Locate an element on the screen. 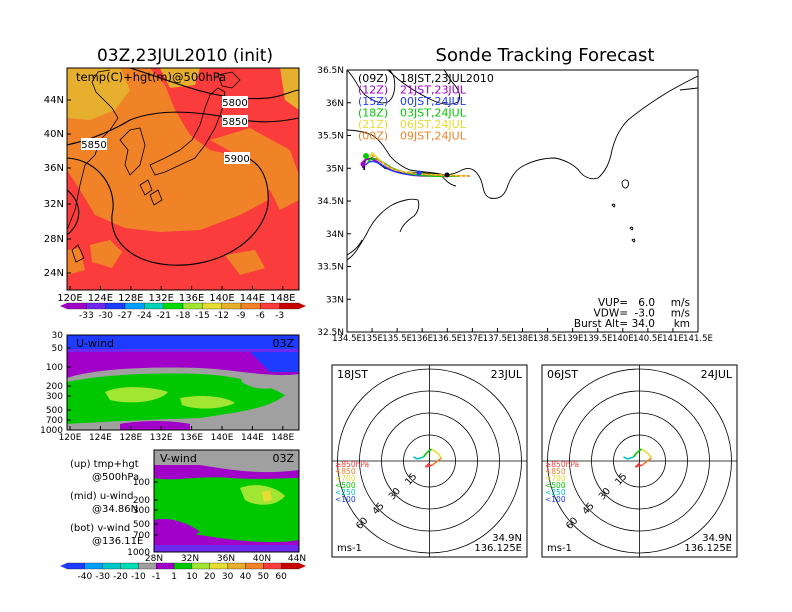  v-wind-pressure-label: 700 is located at coordinates (141, 536).